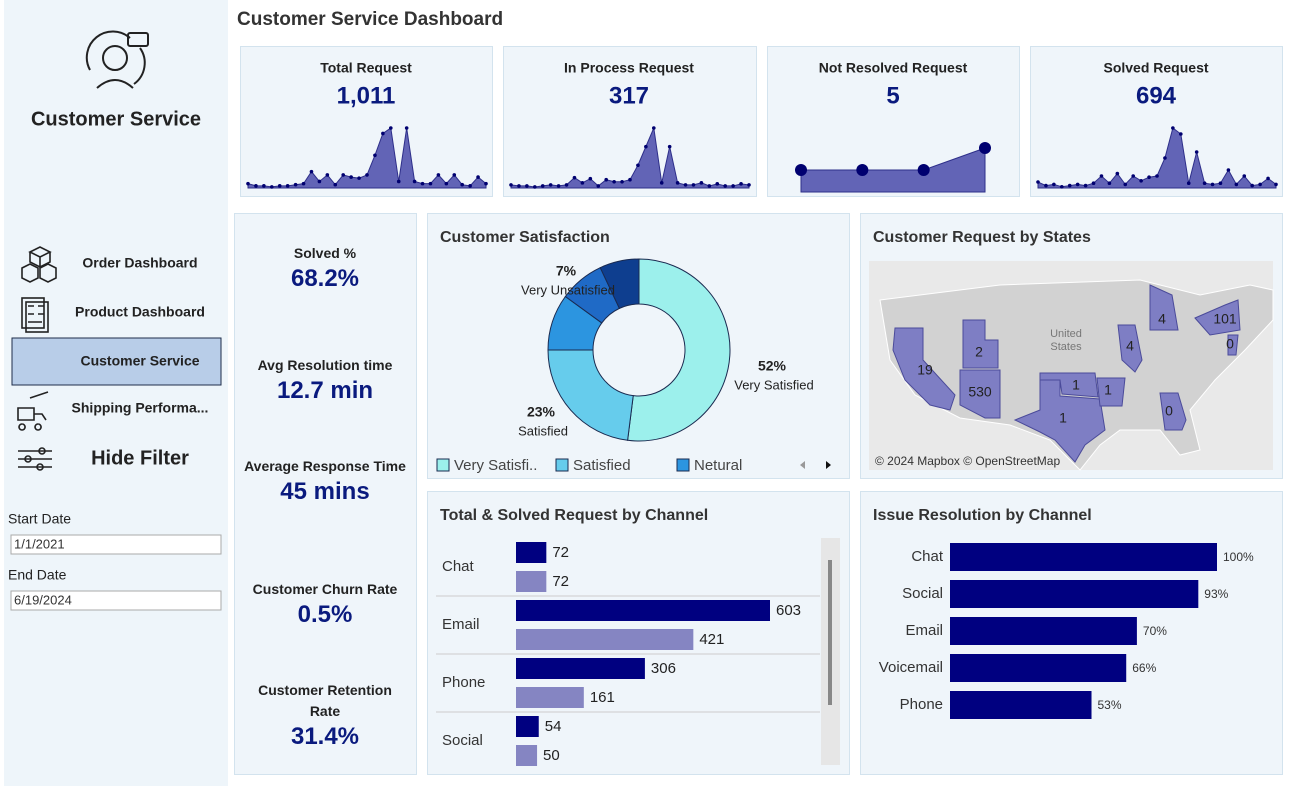 The width and height of the screenshot is (1296, 786). What do you see at coordinates (590, 395) in the screenshot?
I see `pie-slice` at bounding box center [590, 395].